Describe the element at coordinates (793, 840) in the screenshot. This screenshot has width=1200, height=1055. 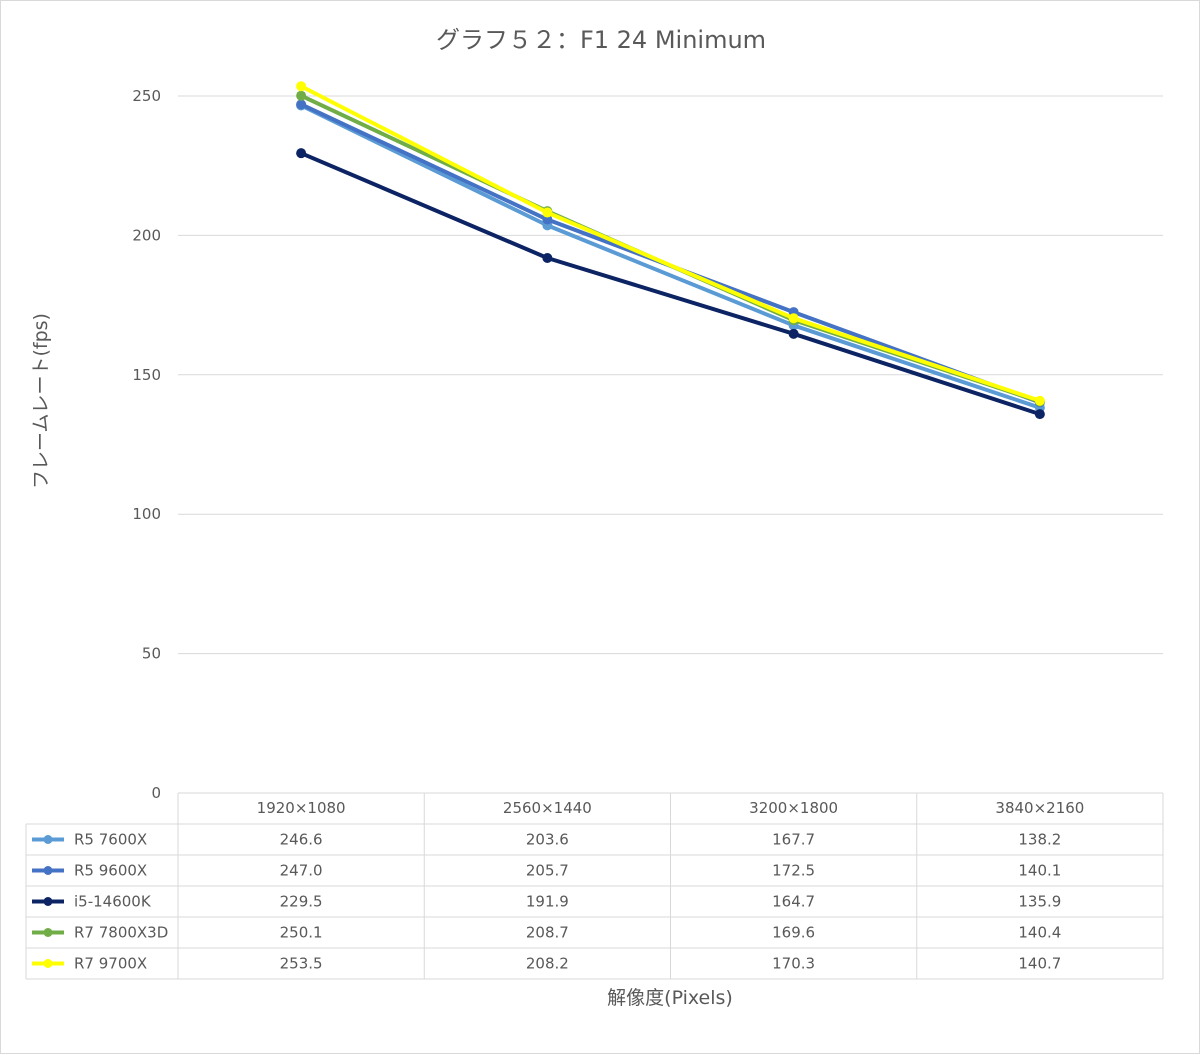
I see `data-label: 167.7` at that location.